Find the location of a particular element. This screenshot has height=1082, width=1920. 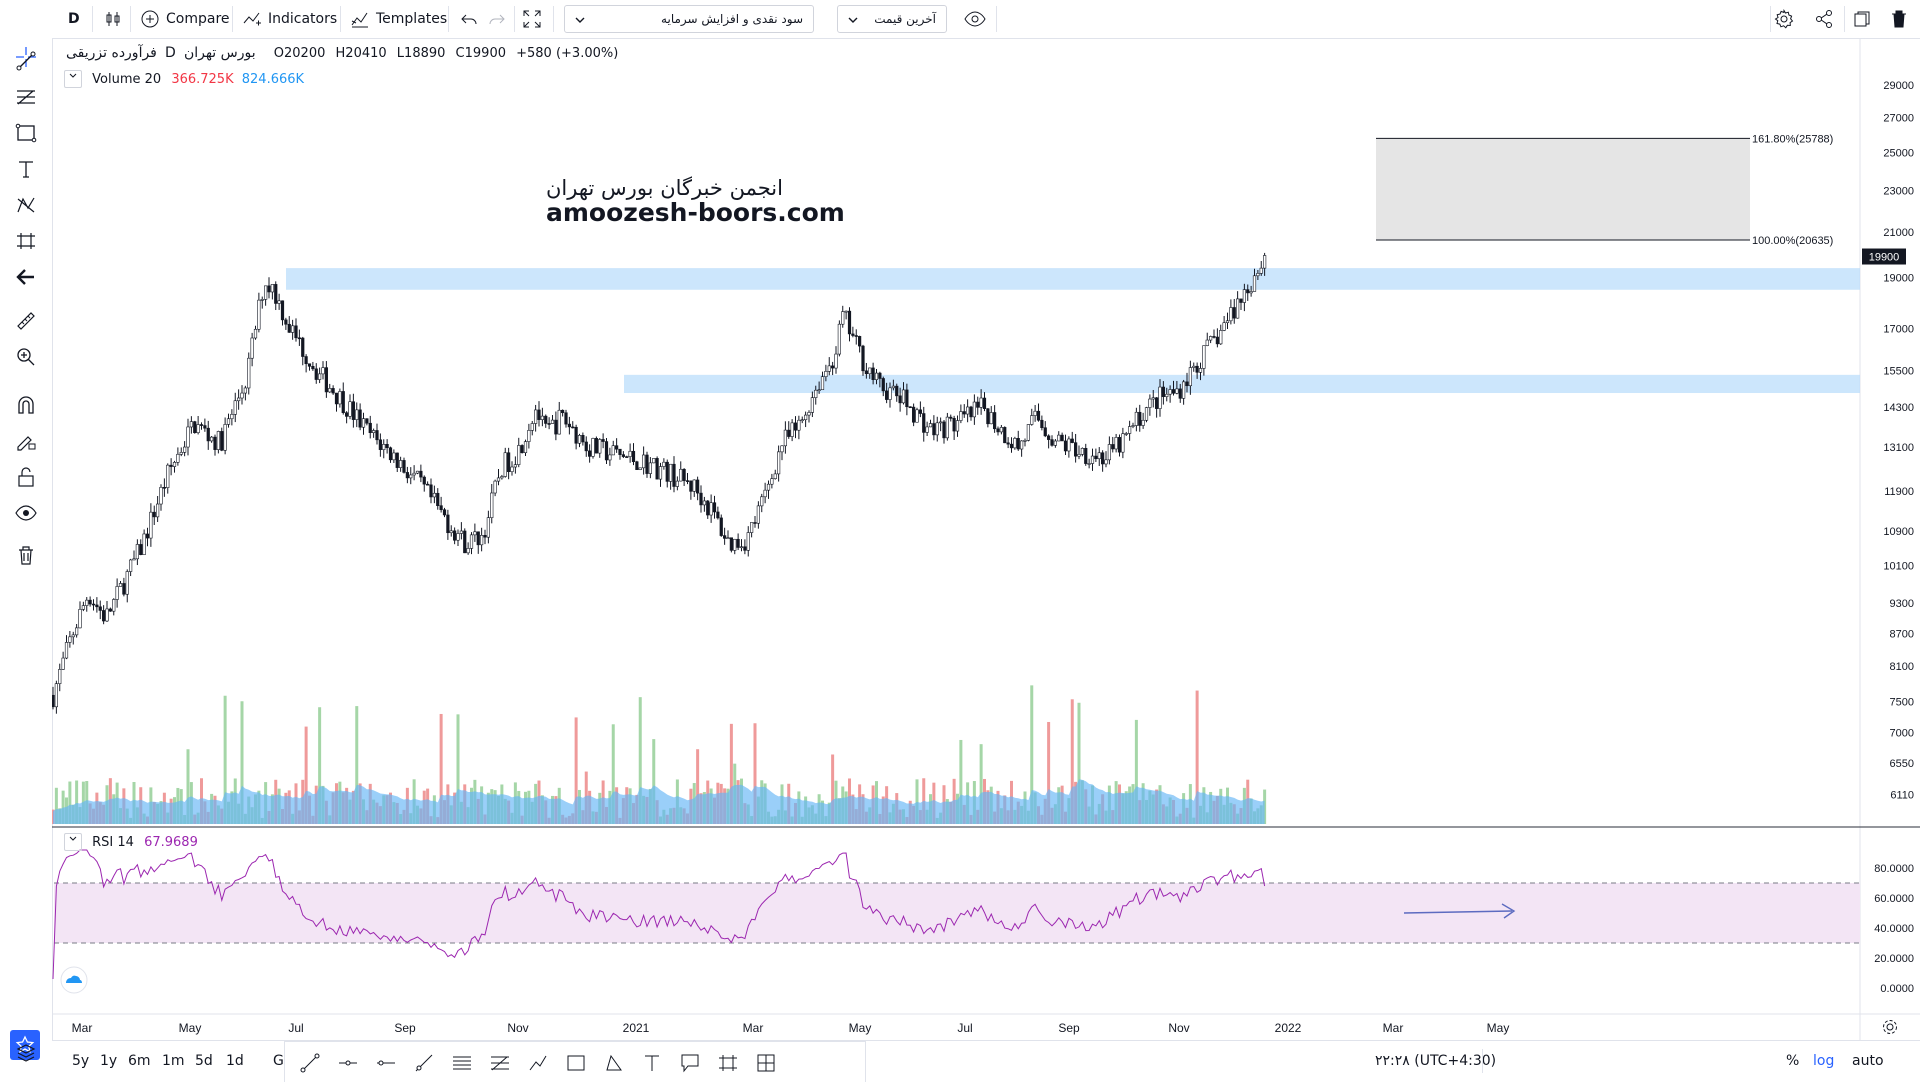

price-source-dropdown: آخرین قیمت is located at coordinates (892, 19).